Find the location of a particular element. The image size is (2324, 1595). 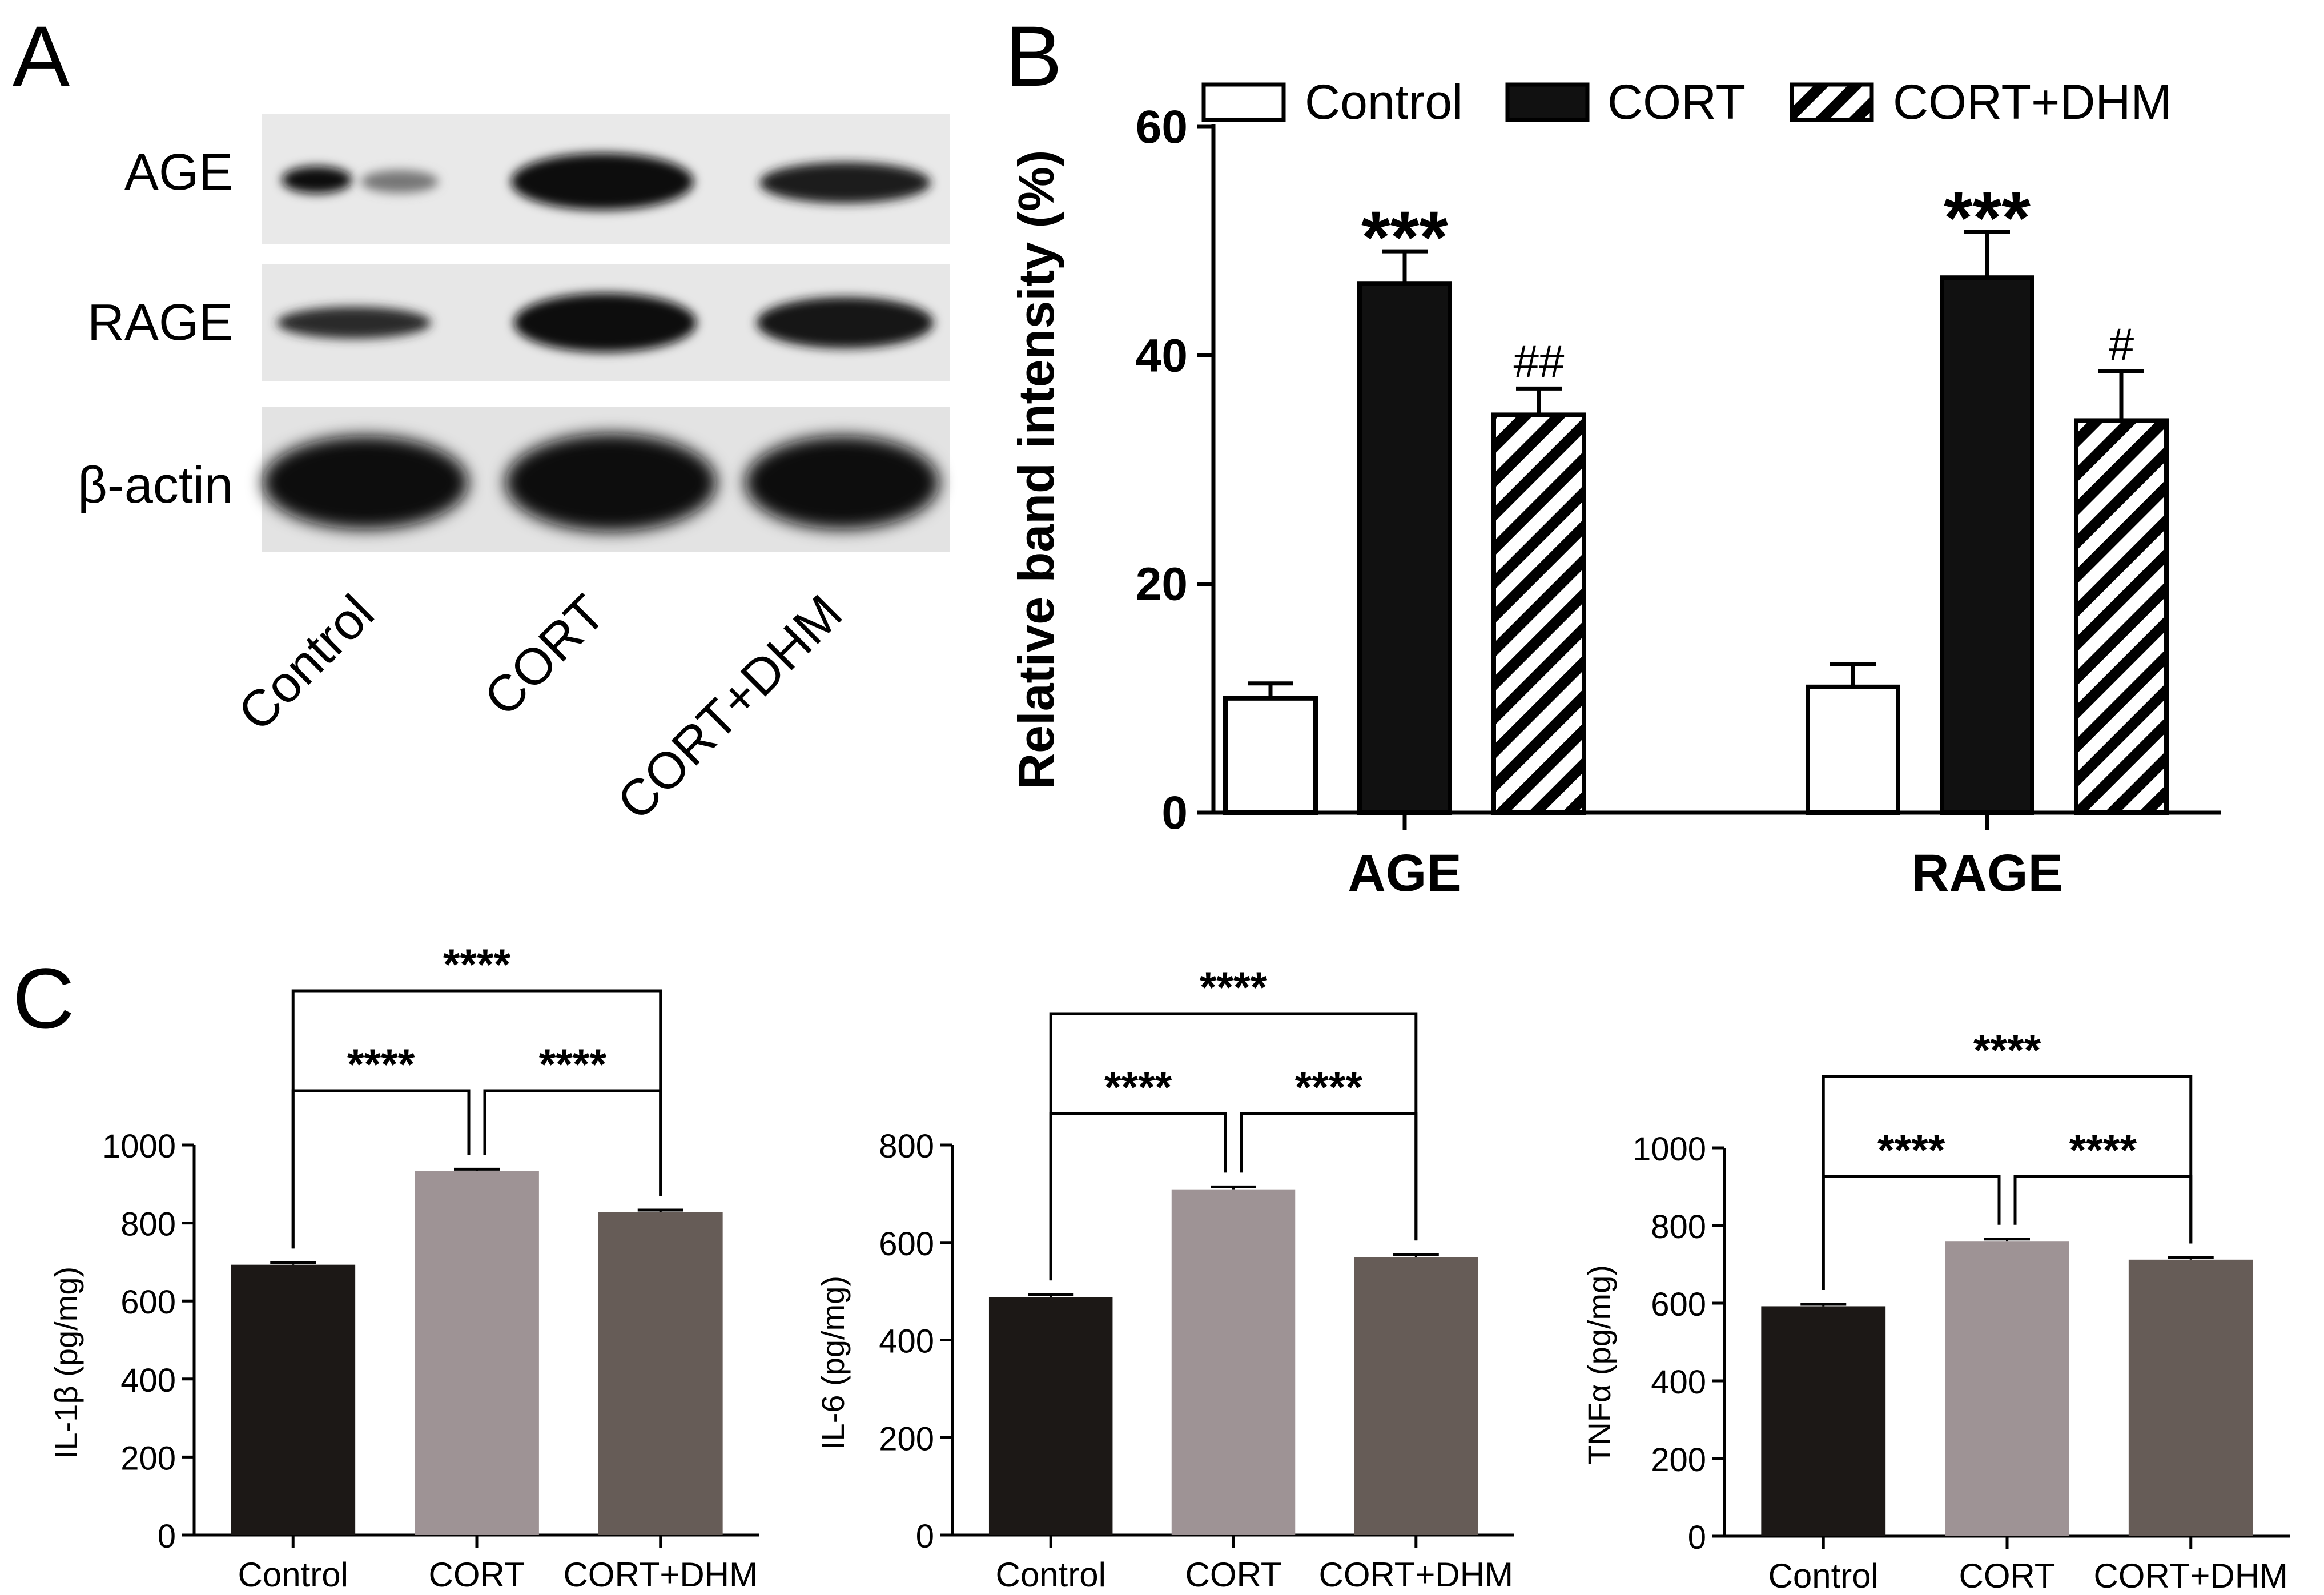

blot-row-label: β-actin is located at coordinates (155, 485).